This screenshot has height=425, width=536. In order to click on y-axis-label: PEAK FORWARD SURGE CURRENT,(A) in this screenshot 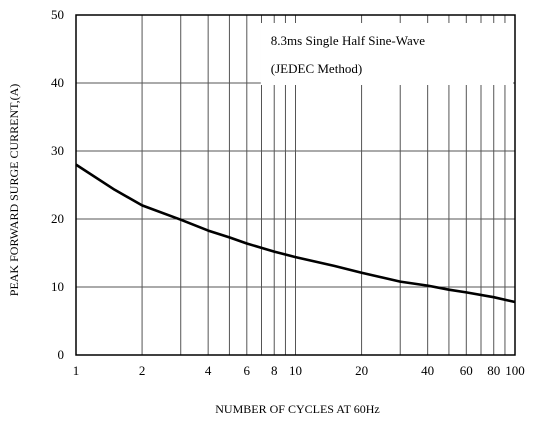, I will do `click(14, 190)`.